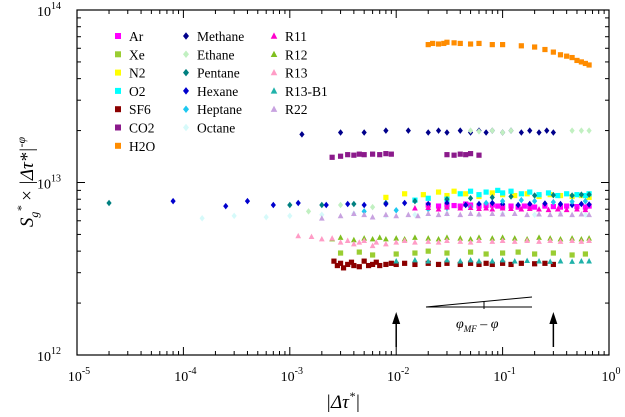  Describe the element at coordinates (296, 109) in the screenshot. I see `legend-label: R22` at that location.